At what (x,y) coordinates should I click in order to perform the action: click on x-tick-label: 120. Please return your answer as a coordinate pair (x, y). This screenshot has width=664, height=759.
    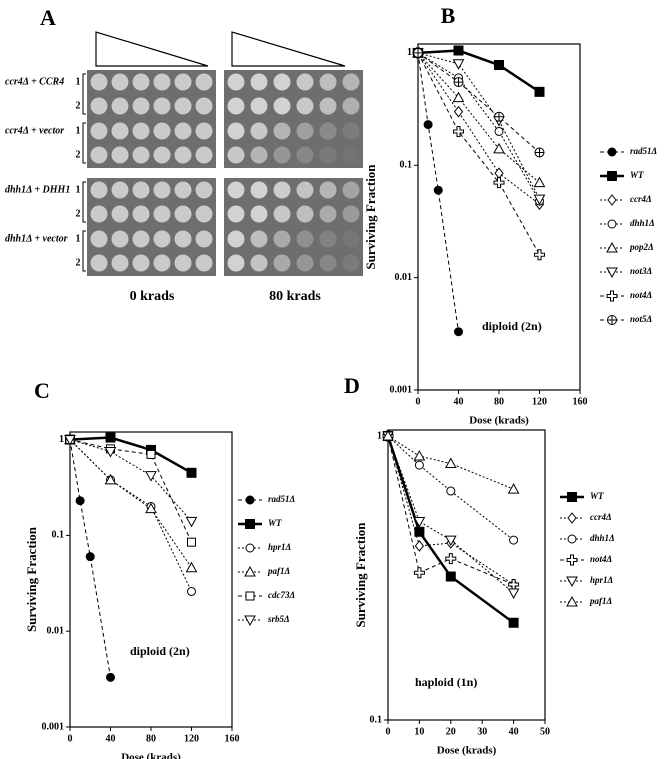
    Looking at the image, I should click on (539, 401).